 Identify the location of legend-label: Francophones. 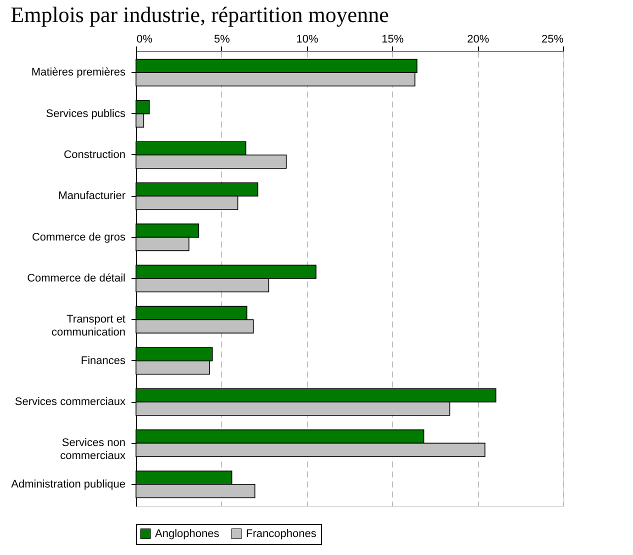
(281, 534).